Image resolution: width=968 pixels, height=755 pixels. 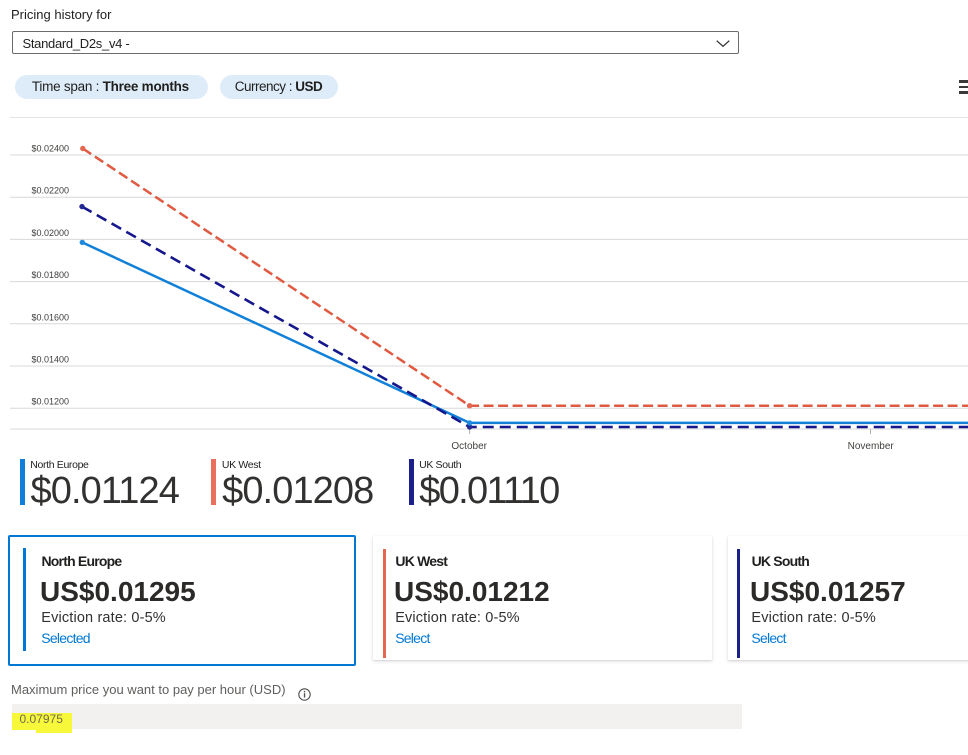 I want to click on svg-text: $0.02400, so click(x=50, y=149).